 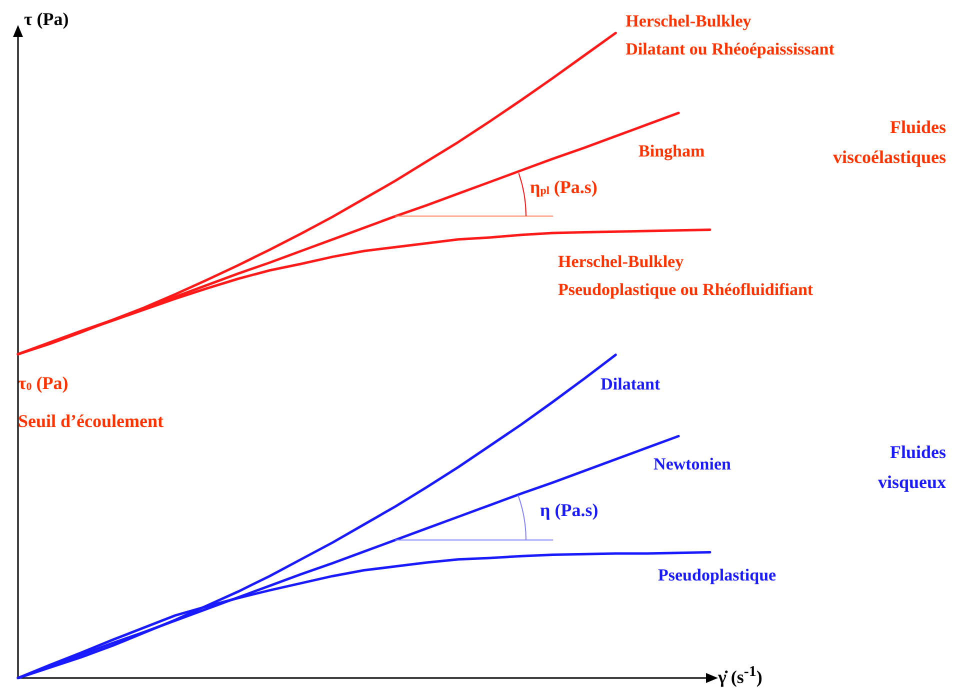 What do you see at coordinates (740, 676) in the screenshot?
I see `x-axis-title: γ̇ (s$^{-1}$)` at bounding box center [740, 676].